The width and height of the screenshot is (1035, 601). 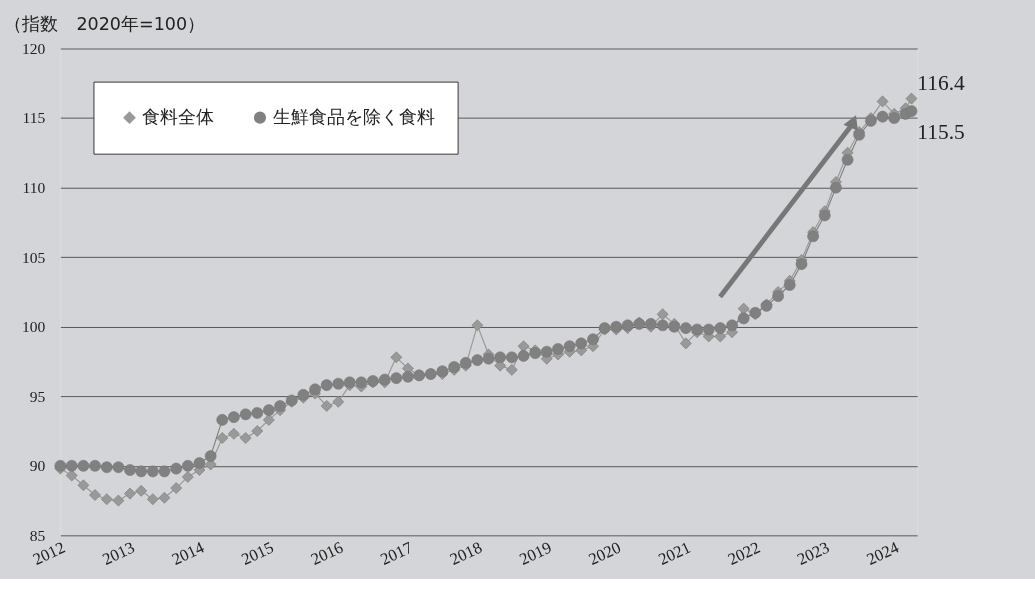 What do you see at coordinates (118, 553) in the screenshot?
I see `x-tick-label: 2013` at bounding box center [118, 553].